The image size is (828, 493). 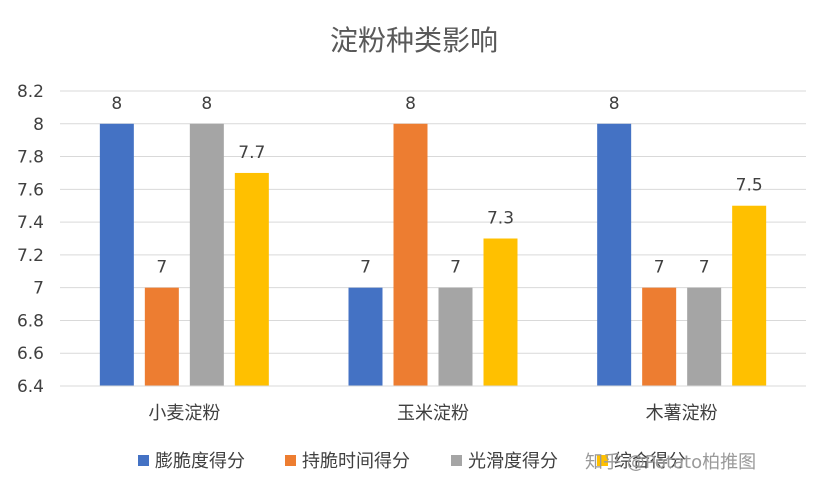 I want to click on x-category-label: 玉米淀粉, so click(x=433, y=413).